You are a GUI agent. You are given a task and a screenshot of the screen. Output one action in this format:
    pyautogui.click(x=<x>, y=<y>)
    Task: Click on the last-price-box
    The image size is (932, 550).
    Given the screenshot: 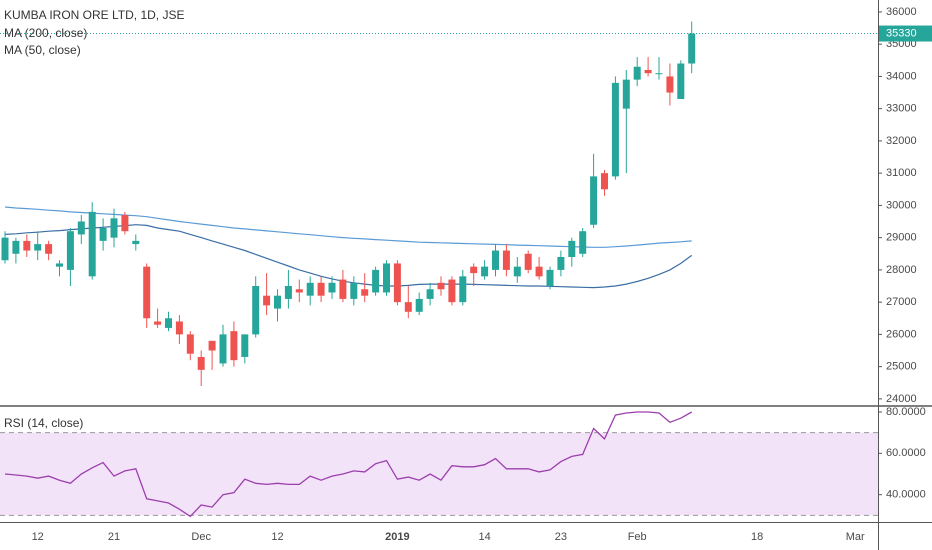 What is the action you would take?
    pyautogui.click(x=905, y=33)
    